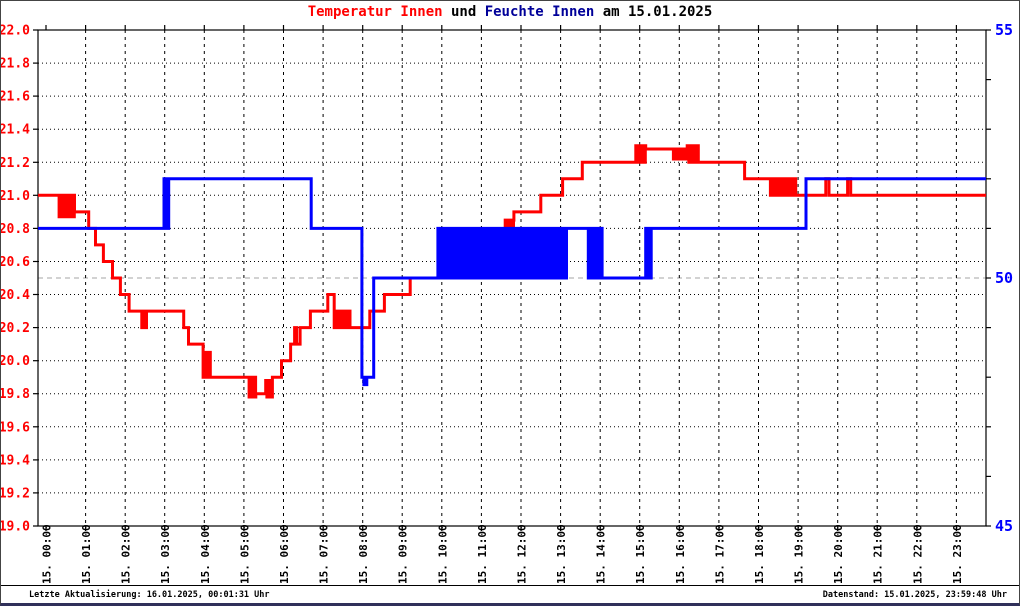 Image resolution: width=1020 pixels, height=606 pixels. I want to click on temp-axis-label: 20.0, so click(15, 361).